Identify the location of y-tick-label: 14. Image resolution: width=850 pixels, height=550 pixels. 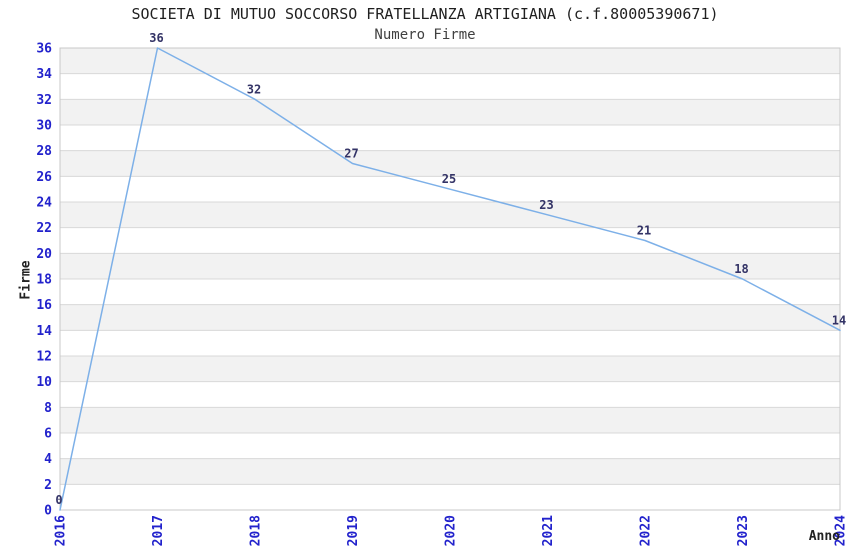
(44, 331).